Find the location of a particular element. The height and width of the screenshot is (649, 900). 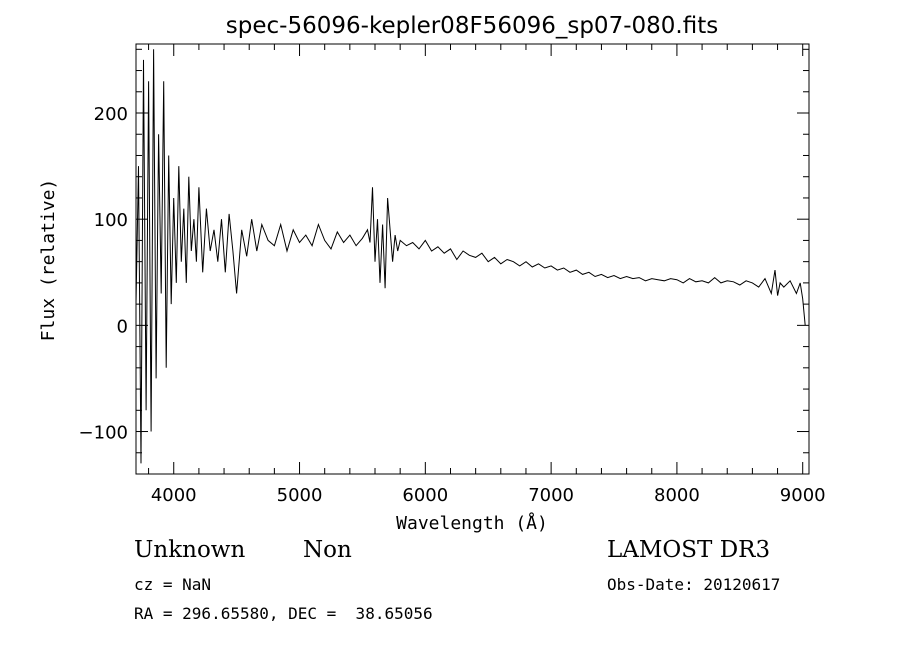

x-axis-tick-labels: 4000 5000 6000 7000 8000 9000 is located at coordinates (488, 495).